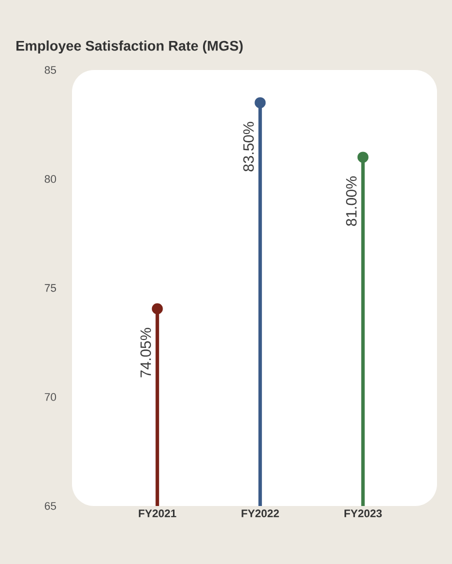 This screenshot has width=452, height=564. What do you see at coordinates (145, 353) in the screenshot?
I see `data-label: 74.05%` at bounding box center [145, 353].